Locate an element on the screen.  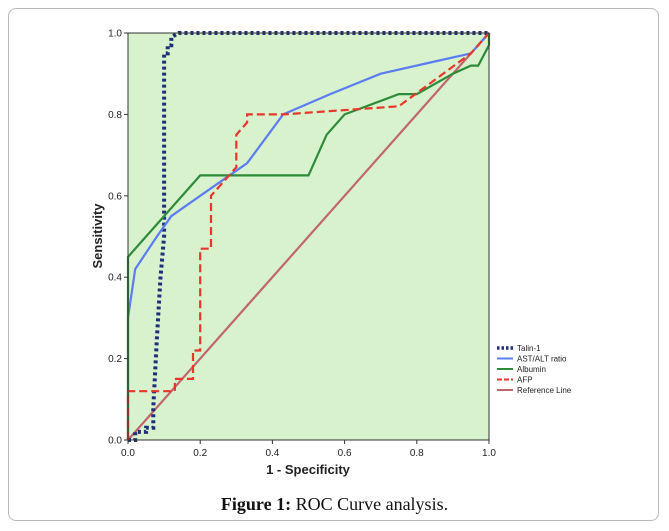
y-tick-label: 0.2 is located at coordinates (115, 359).